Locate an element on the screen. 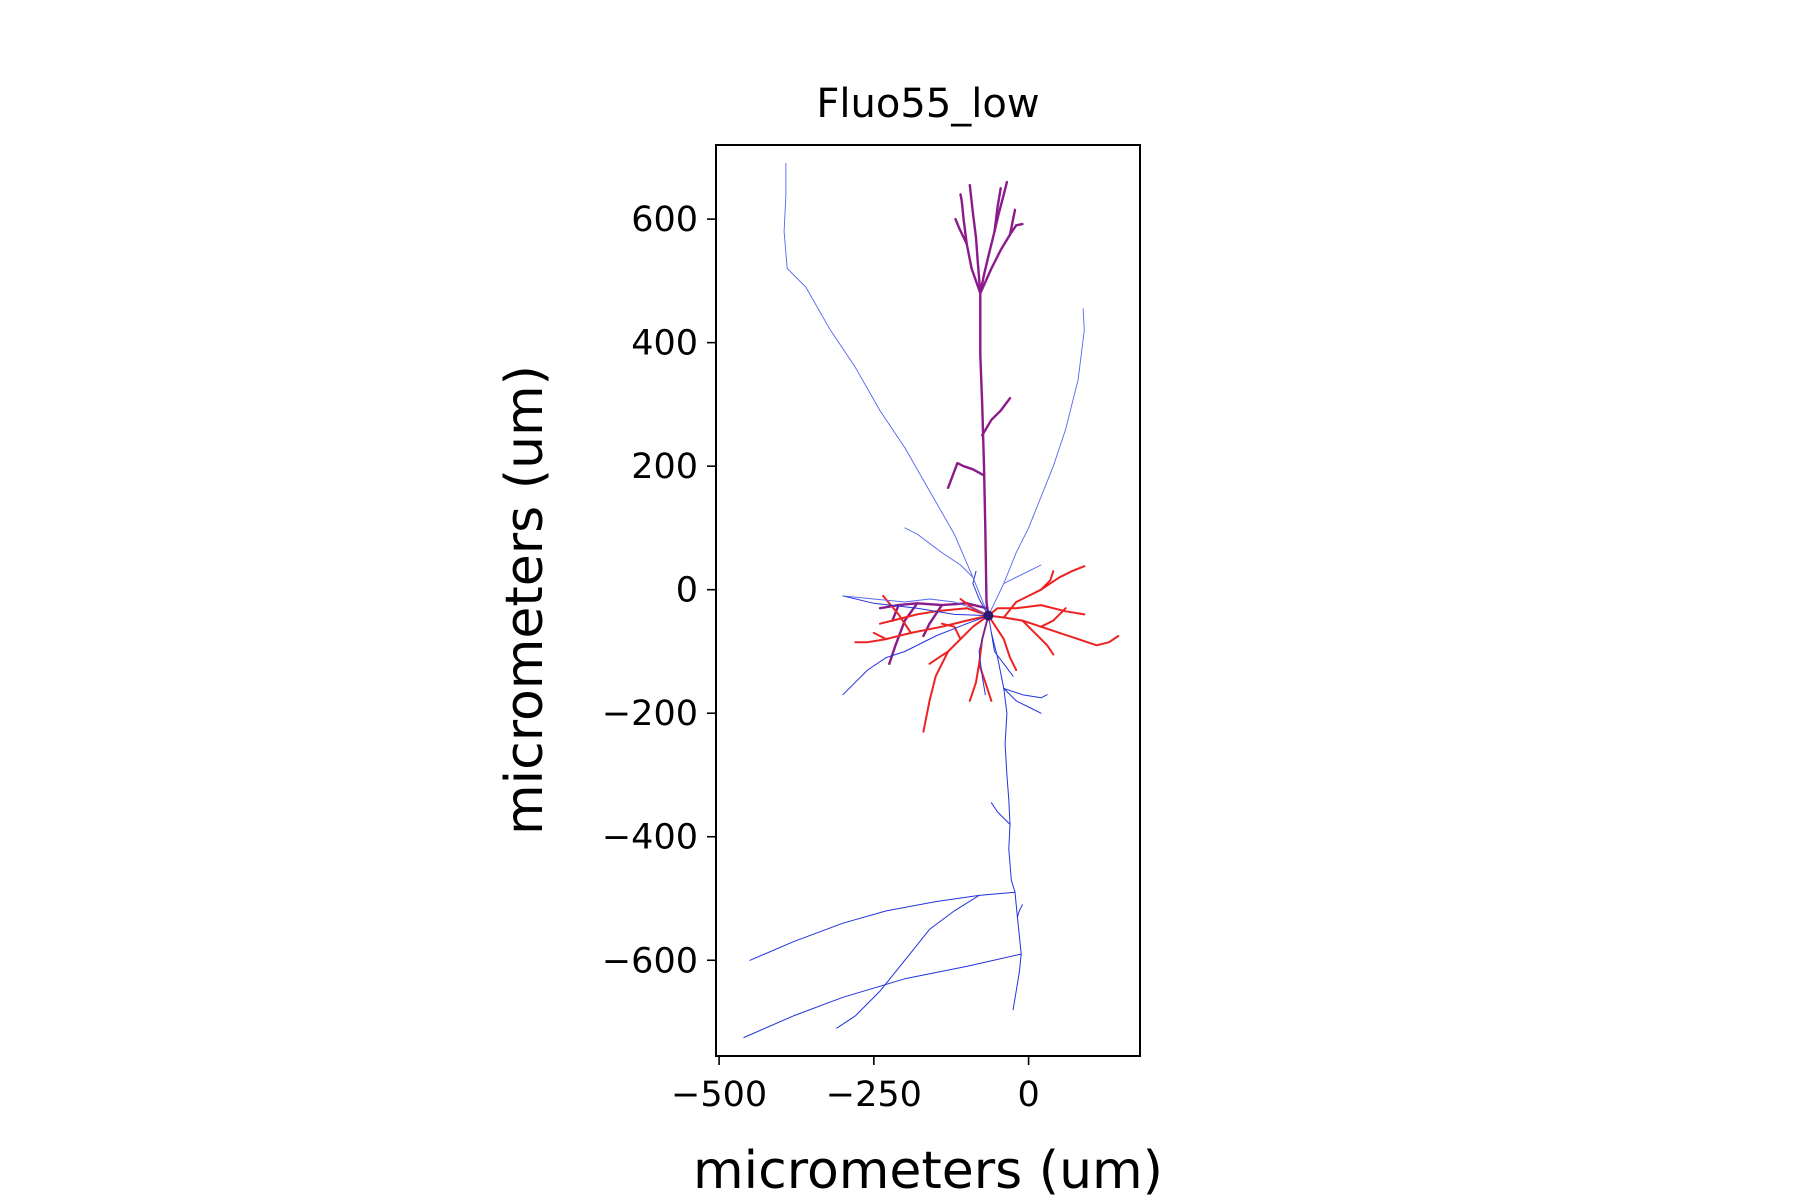 Image resolution: width=1800 pixels, height=1200 pixels. soma-marker is located at coordinates (988, 615).